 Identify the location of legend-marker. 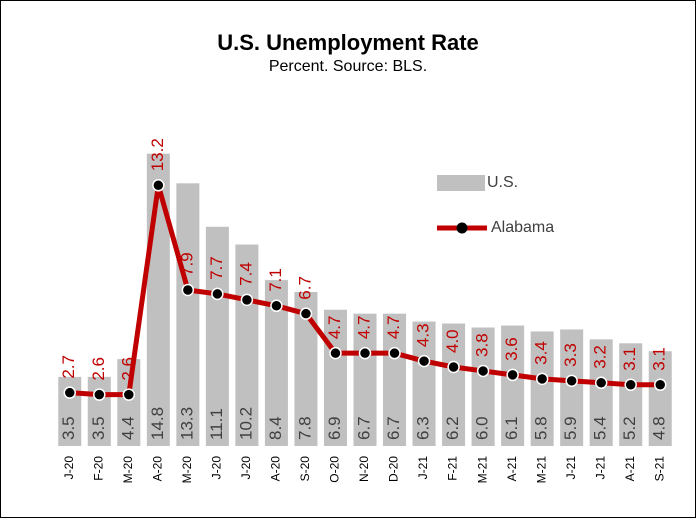
(462, 228).